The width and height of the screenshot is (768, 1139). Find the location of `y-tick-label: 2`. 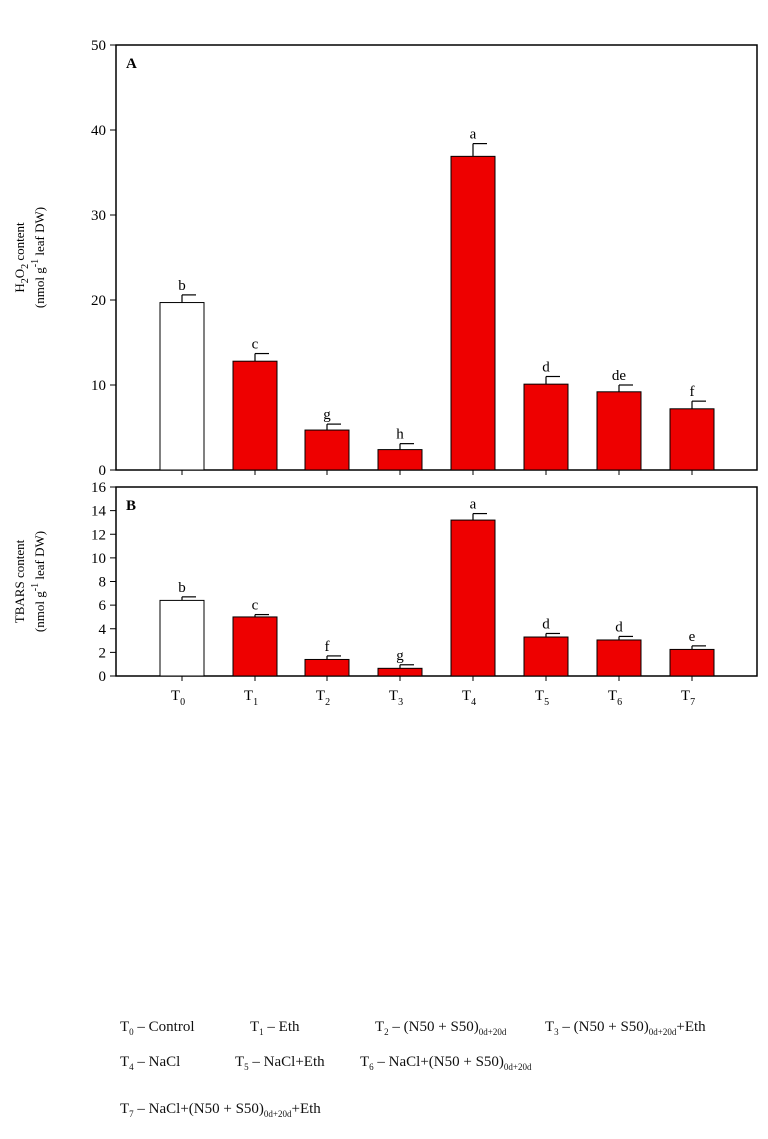

y-tick-label: 2 is located at coordinates (103, 653).